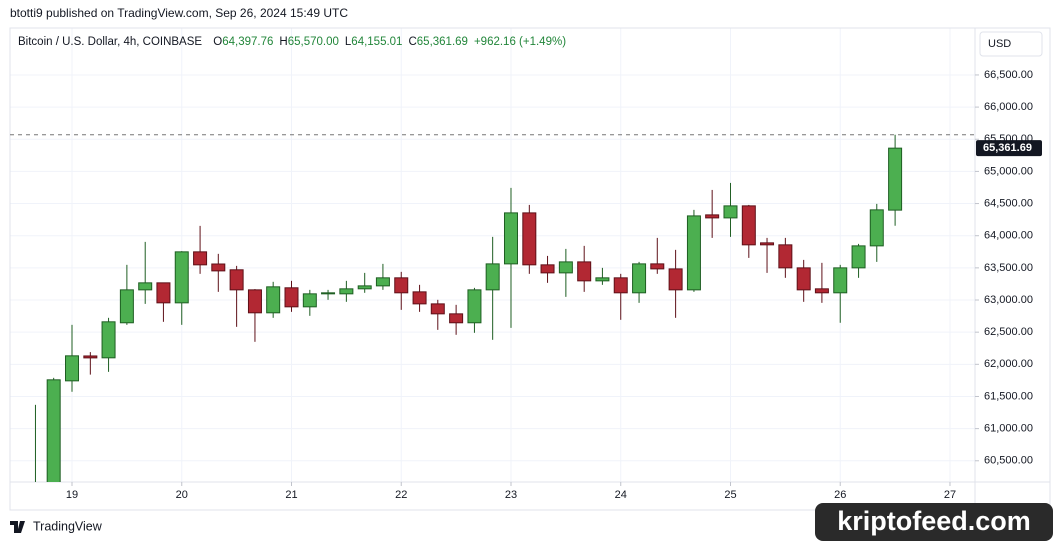  What do you see at coordinates (217, 42) in the screenshot?
I see `legend-key: O` at bounding box center [217, 42].